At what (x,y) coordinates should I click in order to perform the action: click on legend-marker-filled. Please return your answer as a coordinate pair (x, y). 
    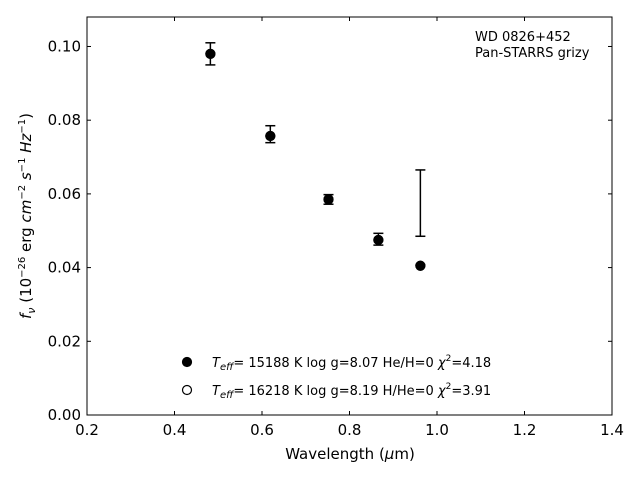
    Looking at the image, I should click on (187, 362).